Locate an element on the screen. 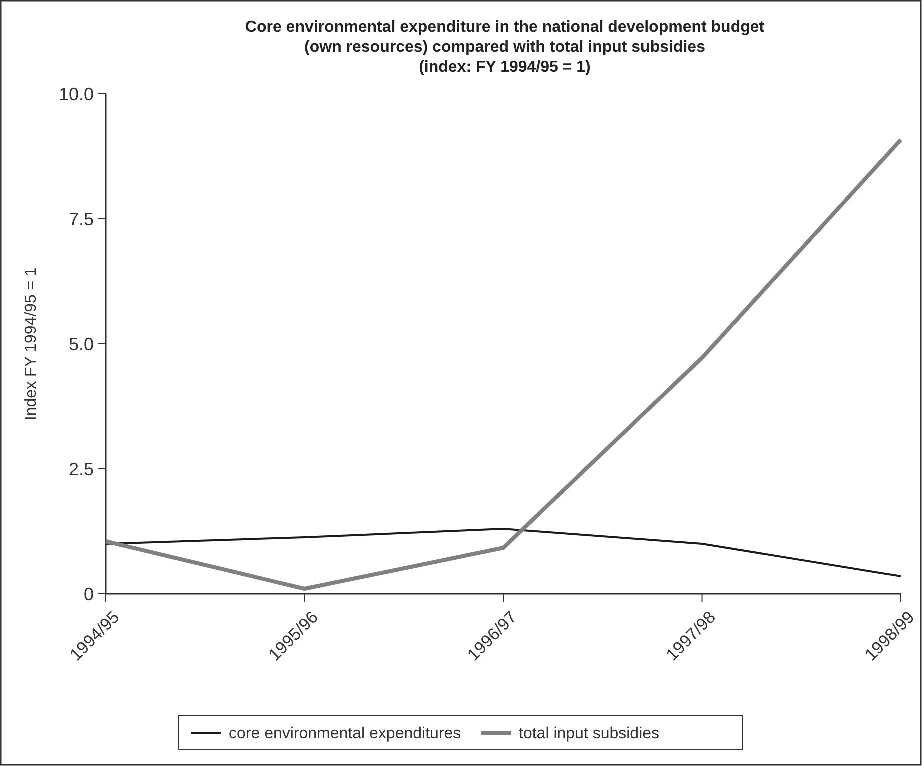 Image resolution: width=922 pixels, height=766 pixels. line-series is located at coordinates (503, 553).